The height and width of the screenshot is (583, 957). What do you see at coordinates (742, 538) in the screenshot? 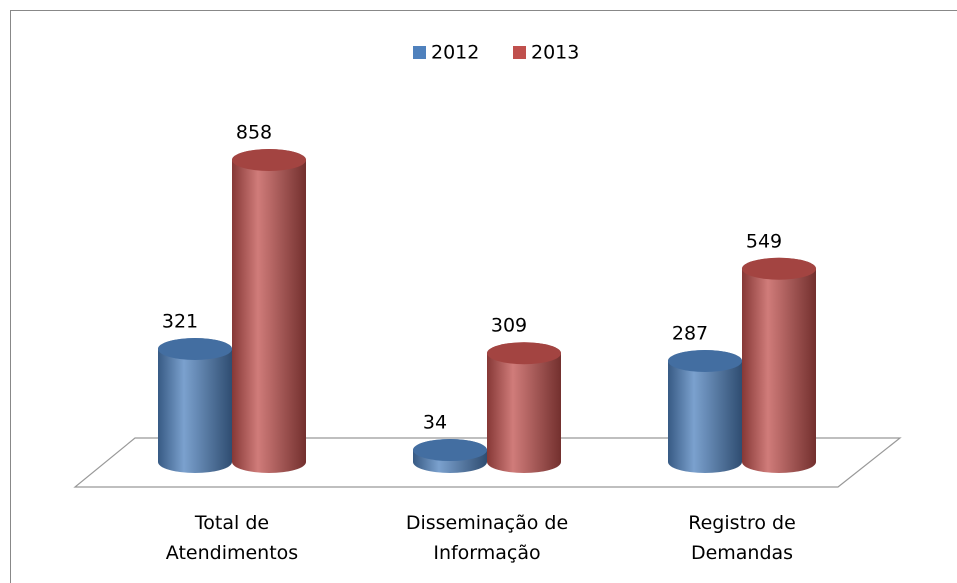
I see `category-label: Registro de Demandas` at bounding box center [742, 538].